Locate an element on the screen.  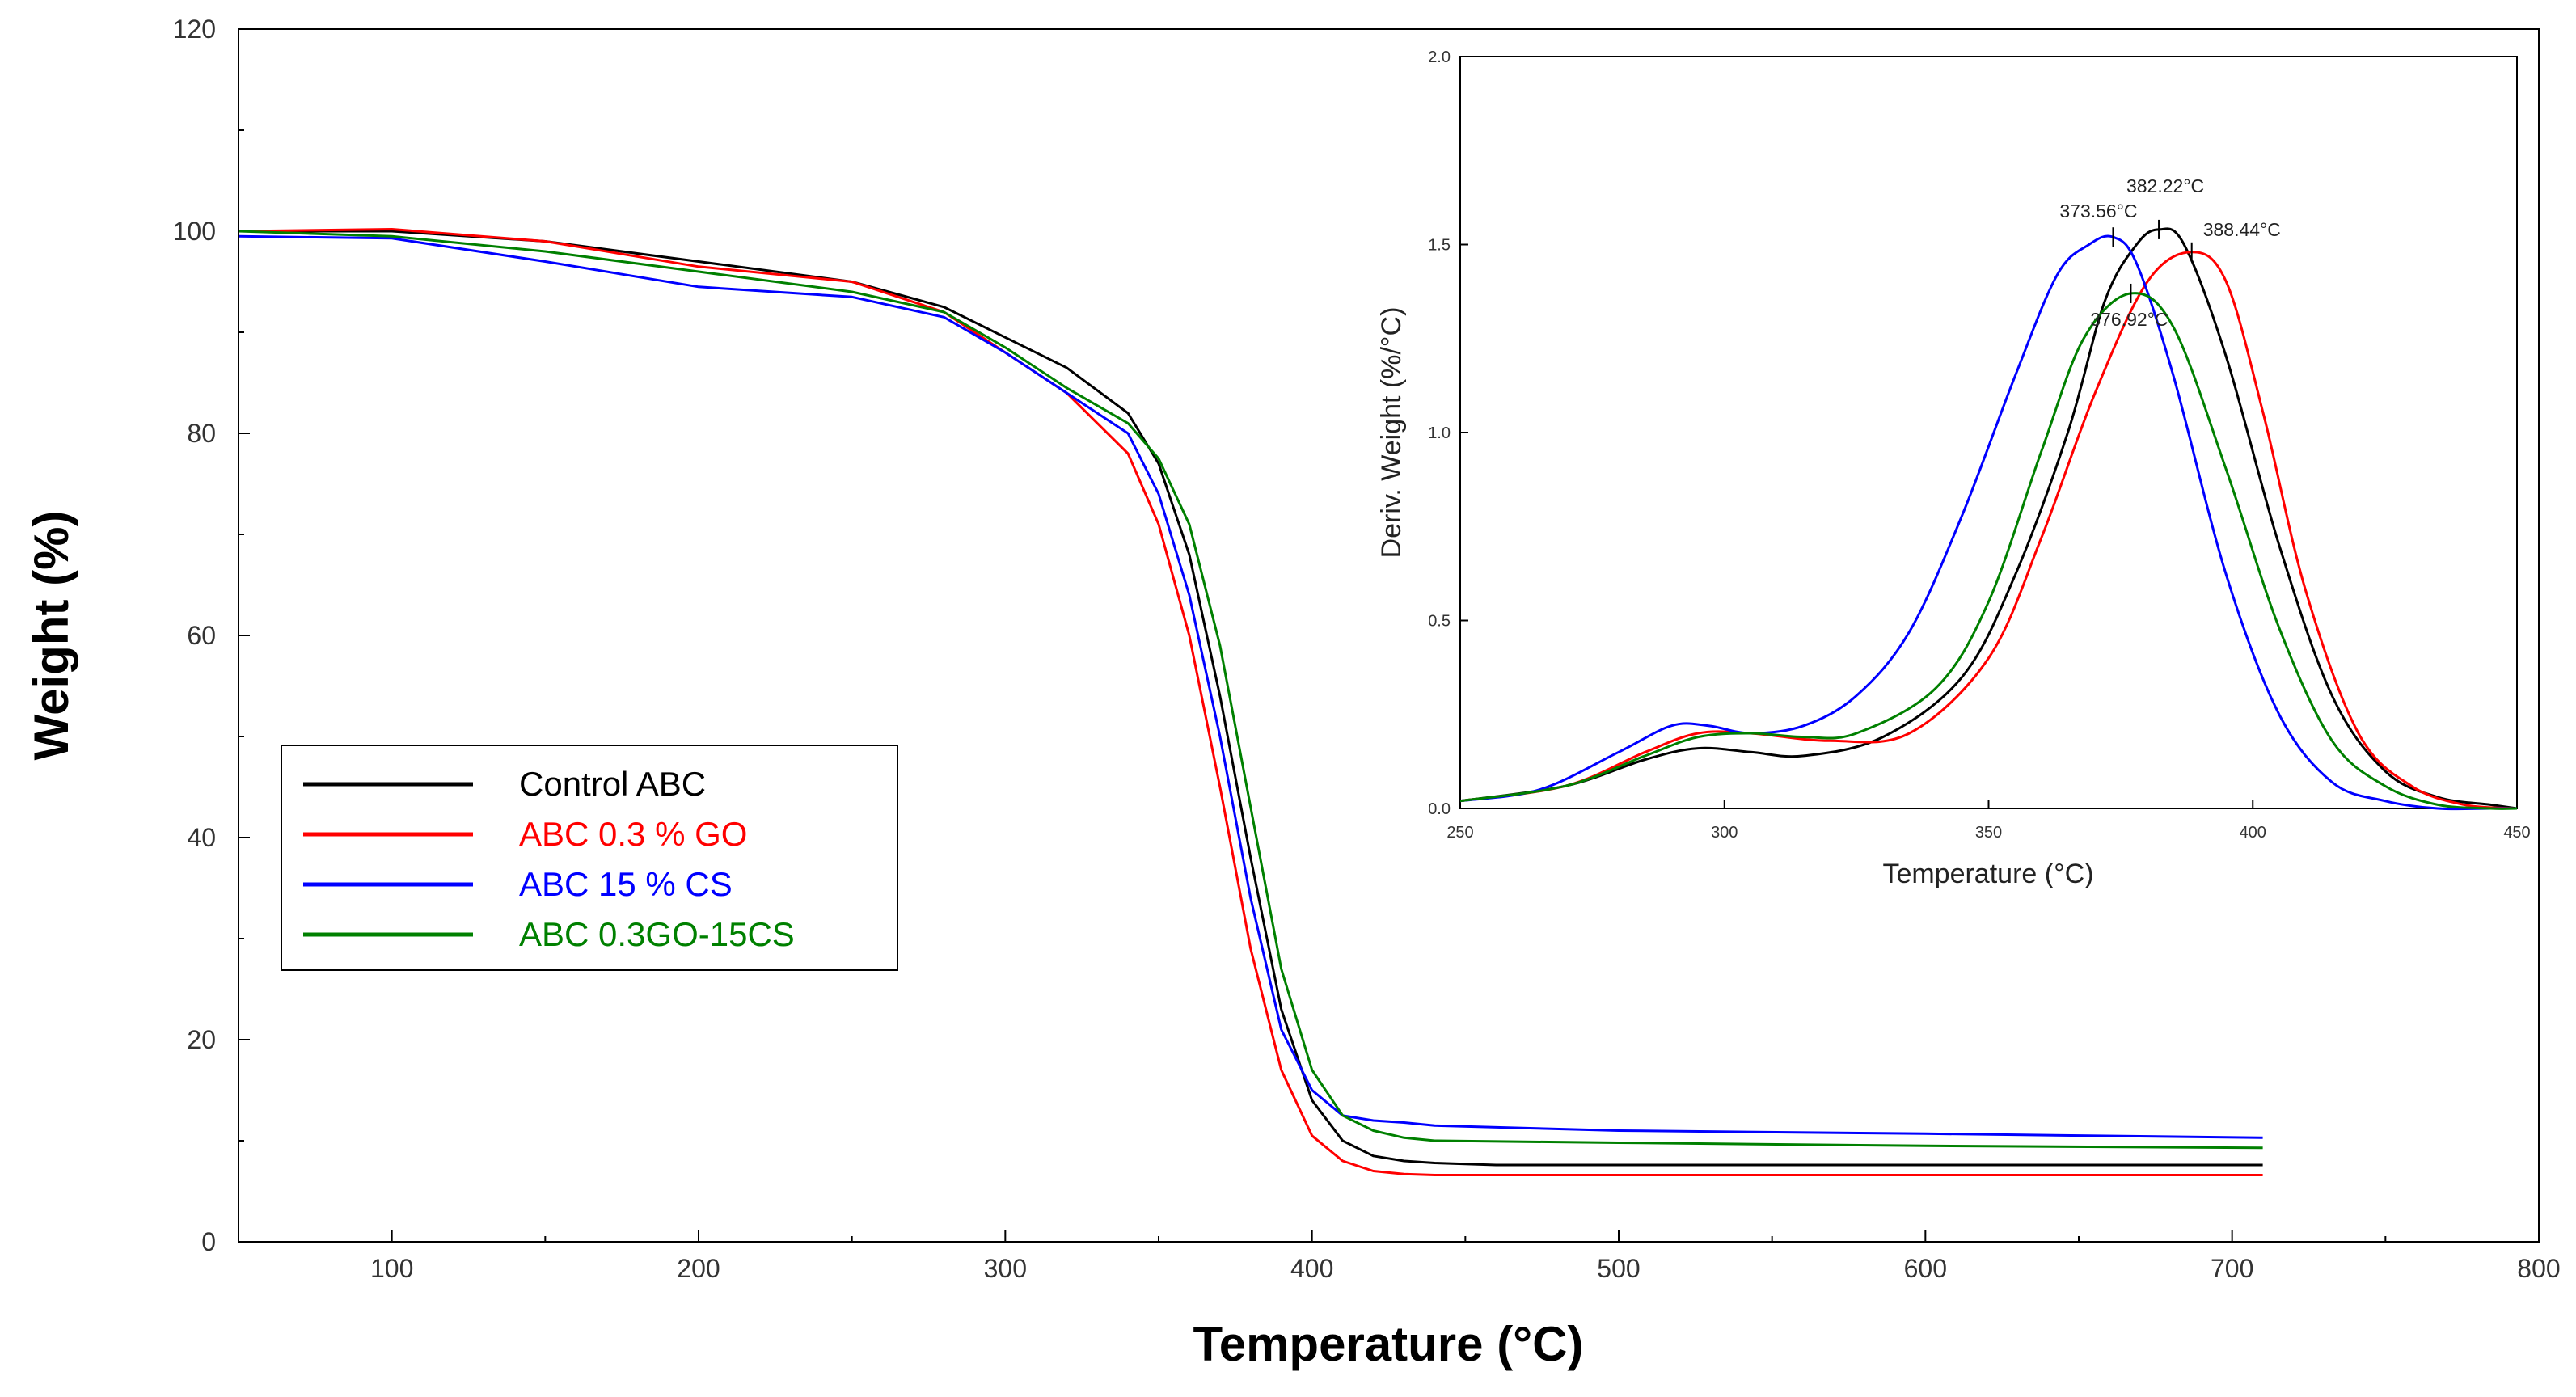
inset-y-axis-title: Deriv. Weight (%/°C) is located at coordinates (1391, 433).